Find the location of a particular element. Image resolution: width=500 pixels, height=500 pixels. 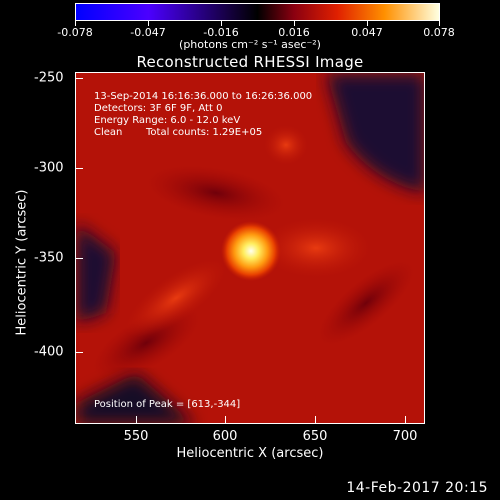

x-axis-label: Heliocentric X (arcsec) is located at coordinates (250, 453).